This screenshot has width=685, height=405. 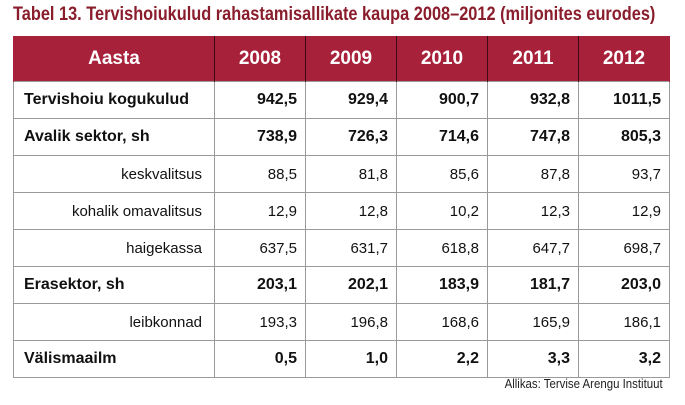 I want to click on table-row: Välismaailm 0,5 1,0 2,2 3,3 3,2, so click(x=341, y=359).